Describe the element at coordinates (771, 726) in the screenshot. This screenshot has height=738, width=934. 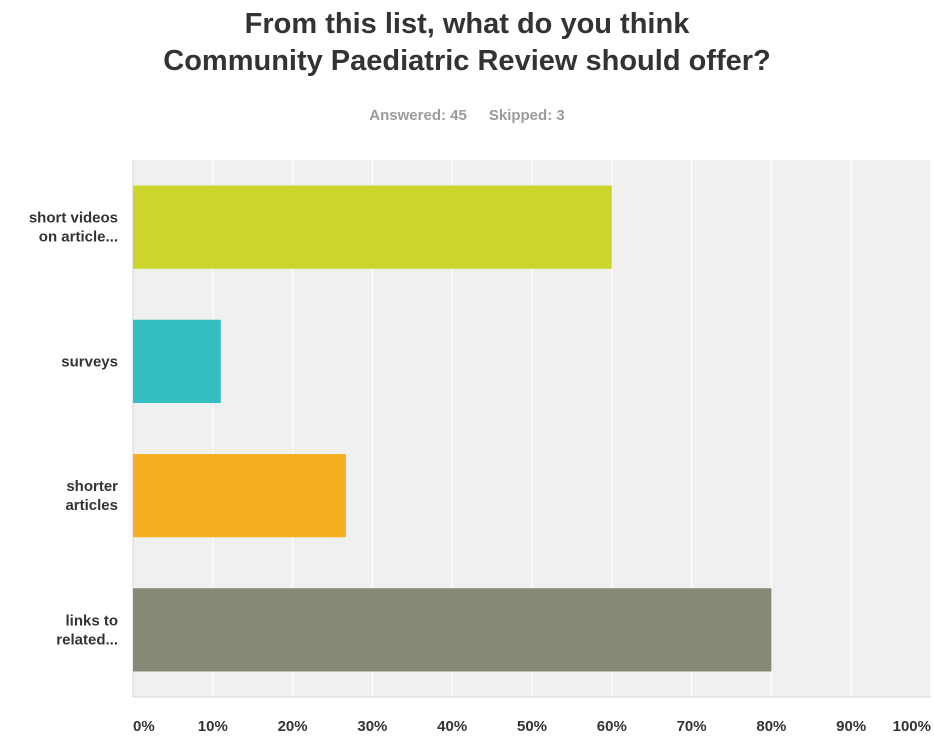
I see `x-tick-label: 80%` at that location.